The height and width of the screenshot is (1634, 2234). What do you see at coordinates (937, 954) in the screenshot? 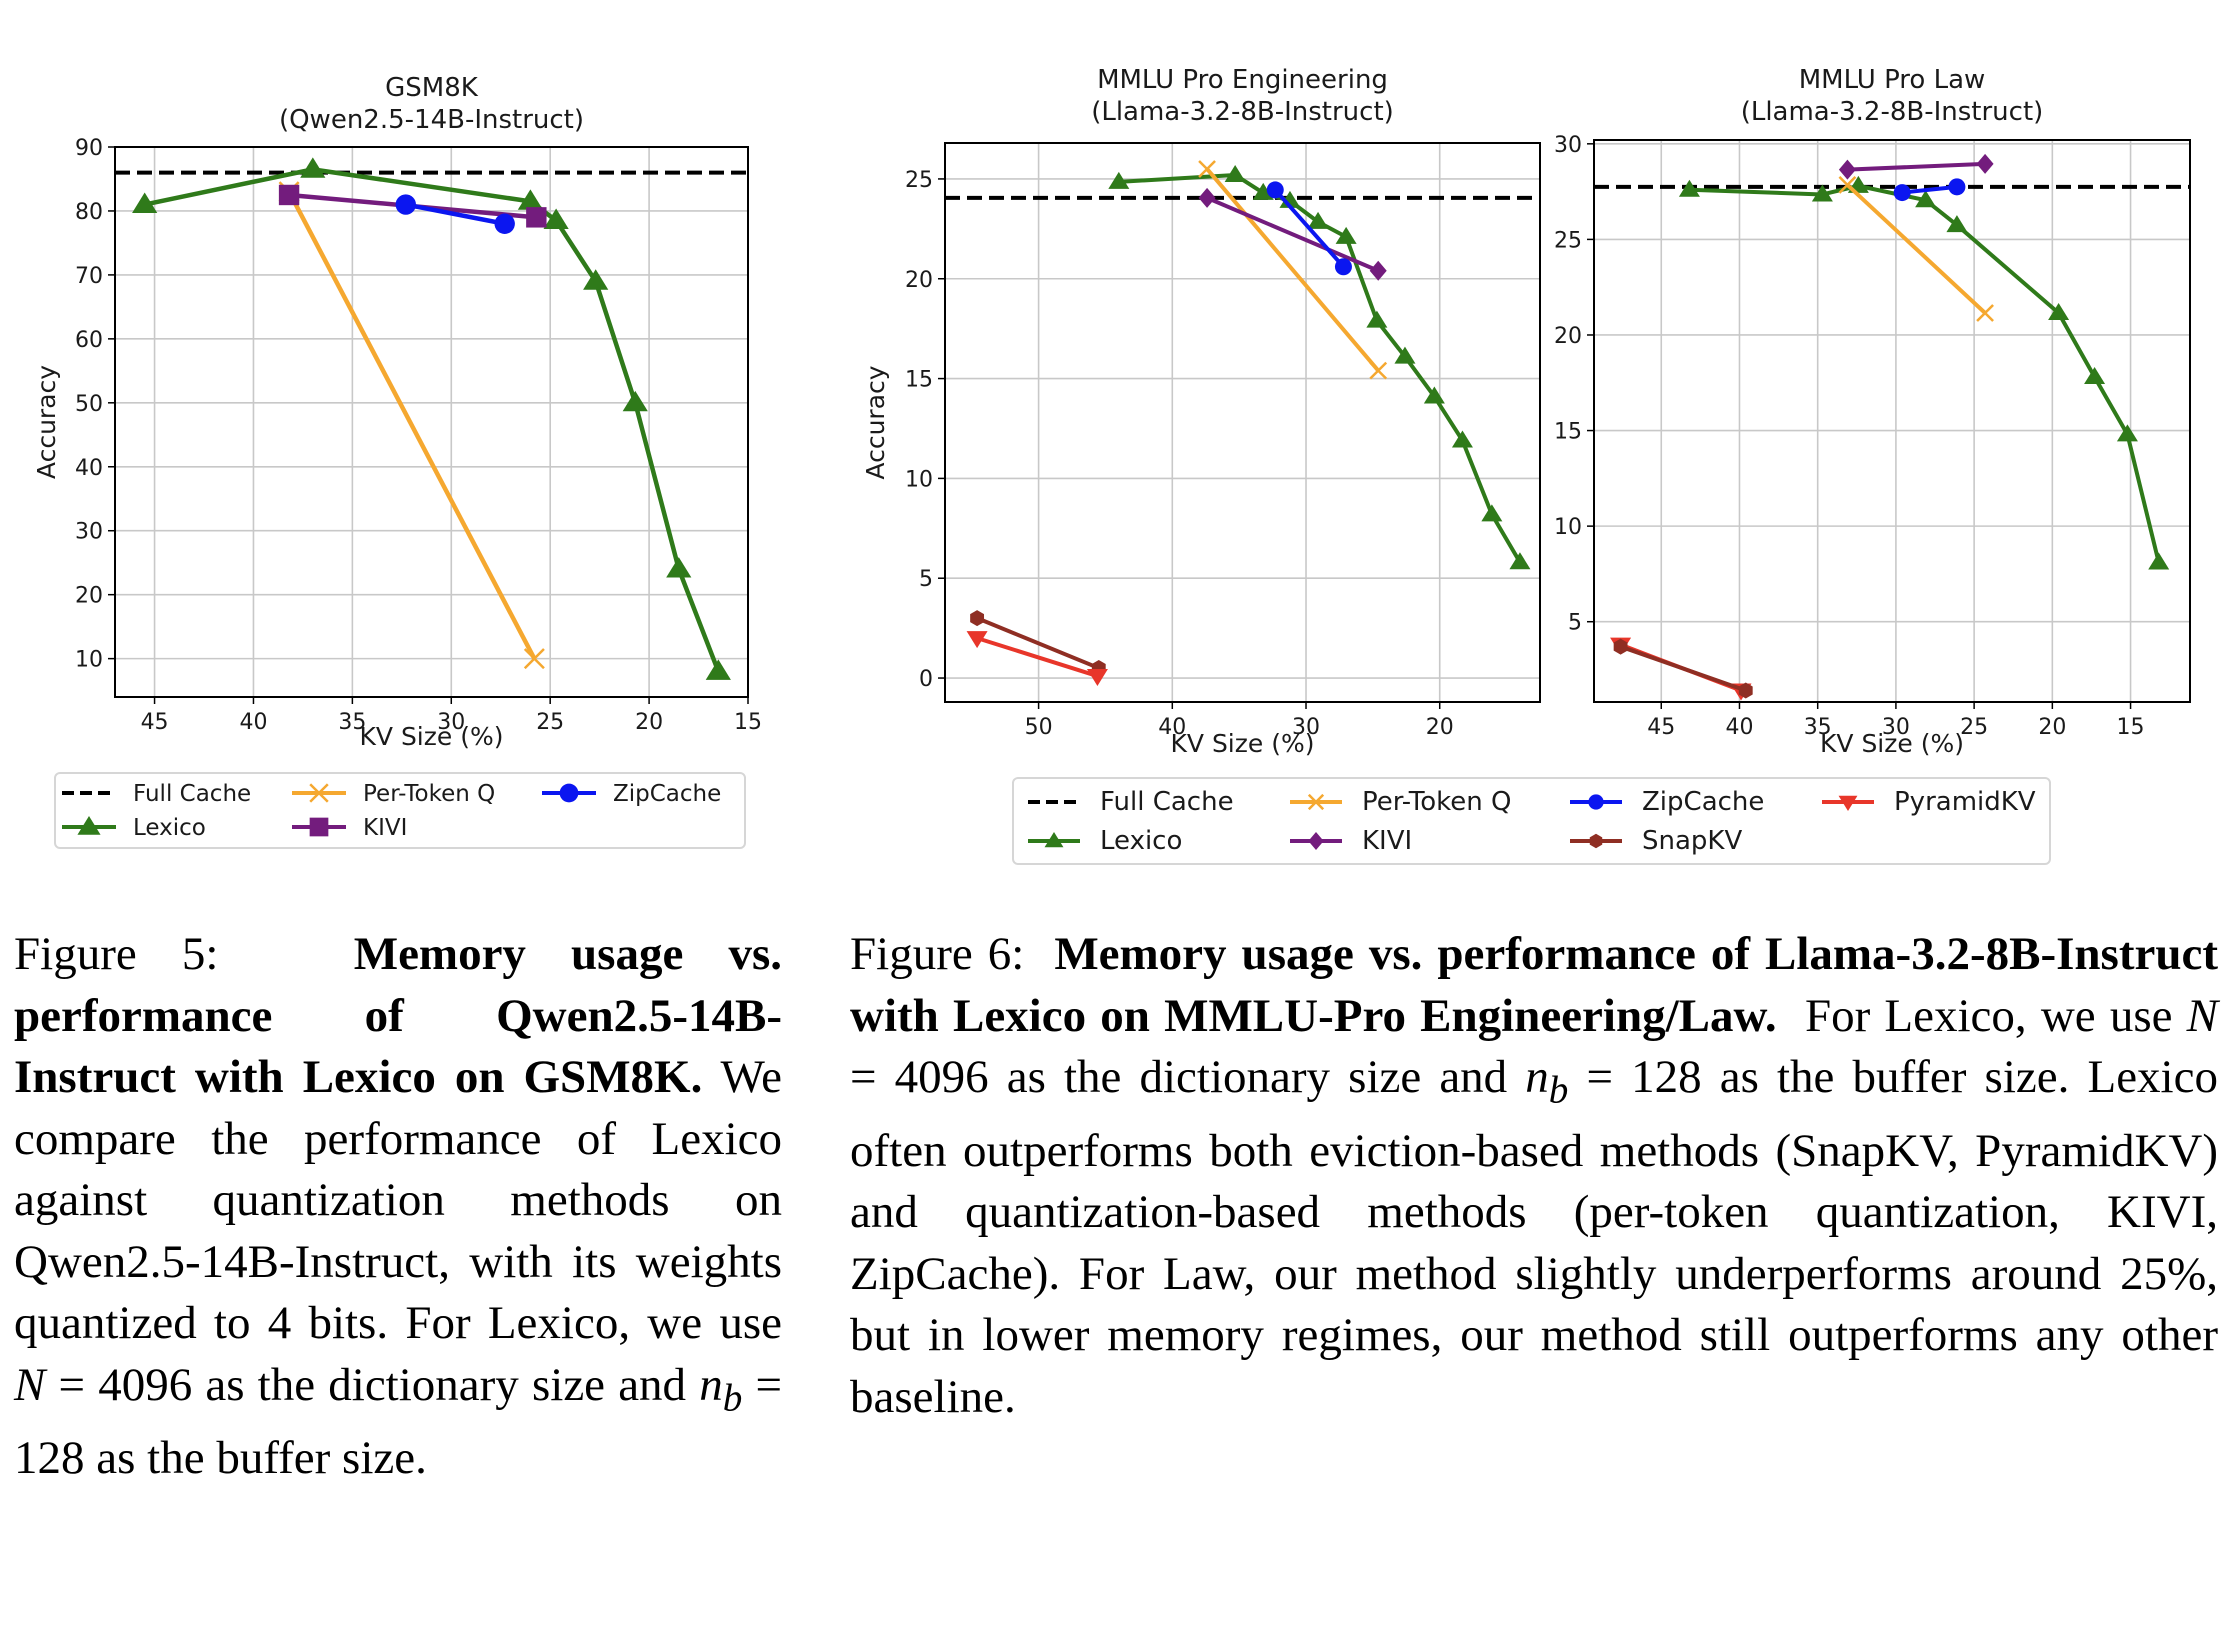
I see `caption-label: Figure 6:` at bounding box center [937, 954].